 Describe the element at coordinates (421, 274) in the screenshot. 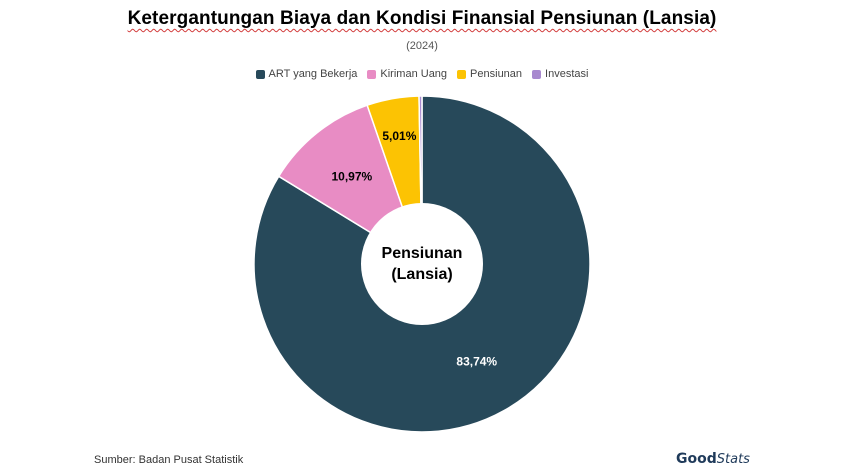

I see `center-label-line-2: (Lansia)` at that location.